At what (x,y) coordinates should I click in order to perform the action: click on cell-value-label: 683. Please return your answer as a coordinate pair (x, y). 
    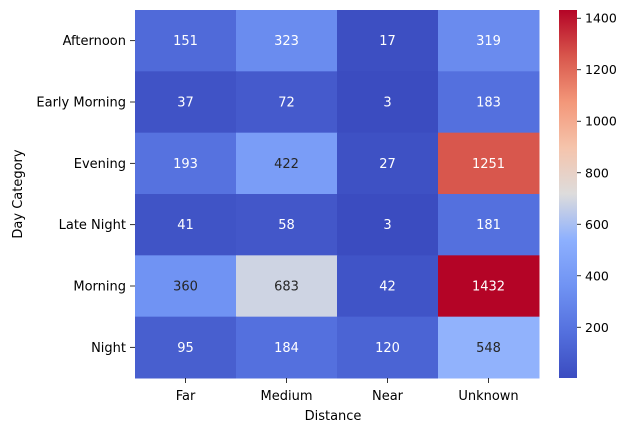
    Looking at the image, I should click on (286, 287).